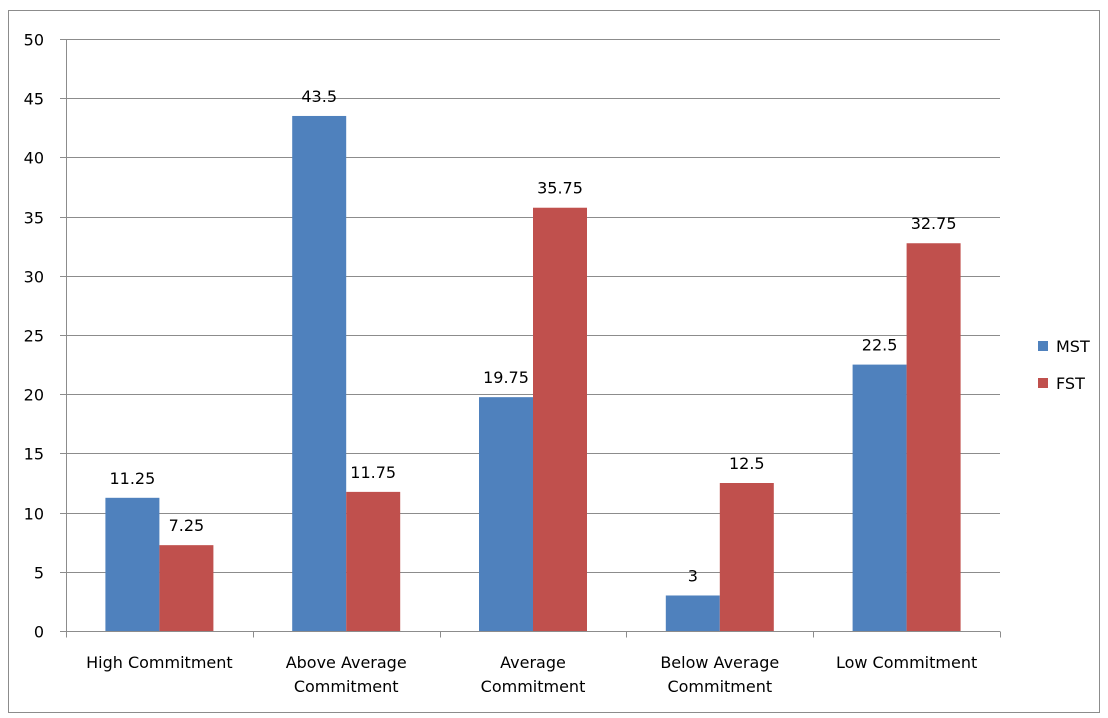  I want to click on category-label: Below Average, so click(719, 662).